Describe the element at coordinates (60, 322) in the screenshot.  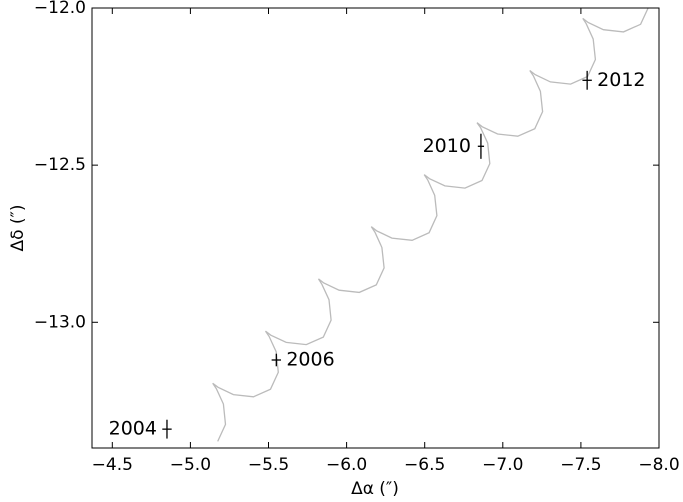
I see `y-tick-label: −13.0` at that location.